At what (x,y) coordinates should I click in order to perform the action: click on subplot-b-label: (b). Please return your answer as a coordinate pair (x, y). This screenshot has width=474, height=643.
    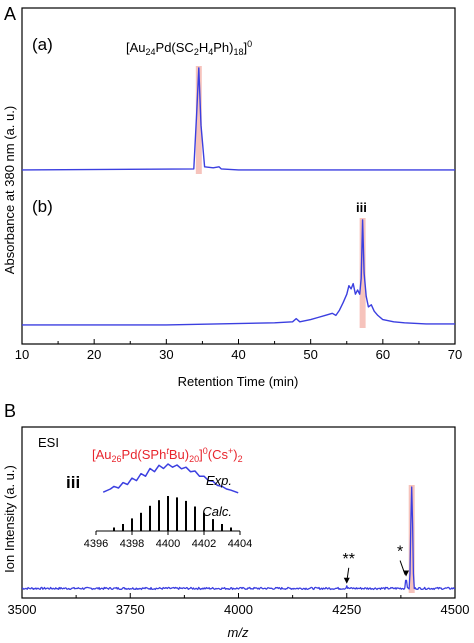
    Looking at the image, I should click on (42, 206).